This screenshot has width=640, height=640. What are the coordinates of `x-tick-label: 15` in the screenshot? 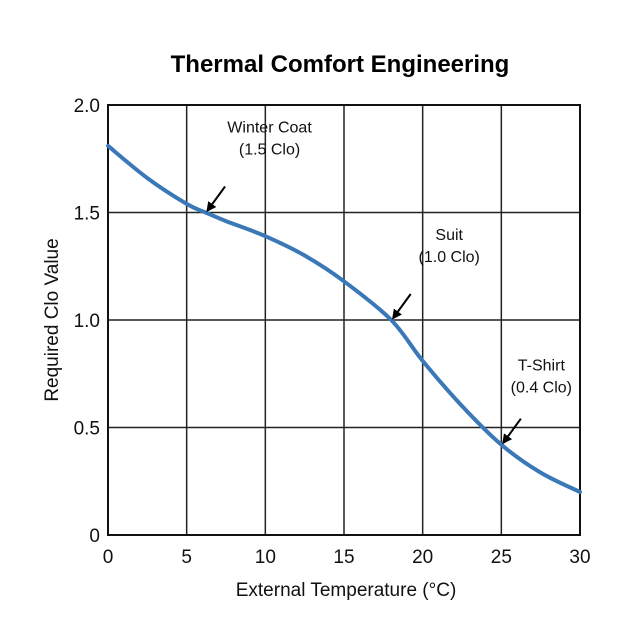 It's located at (343, 557).